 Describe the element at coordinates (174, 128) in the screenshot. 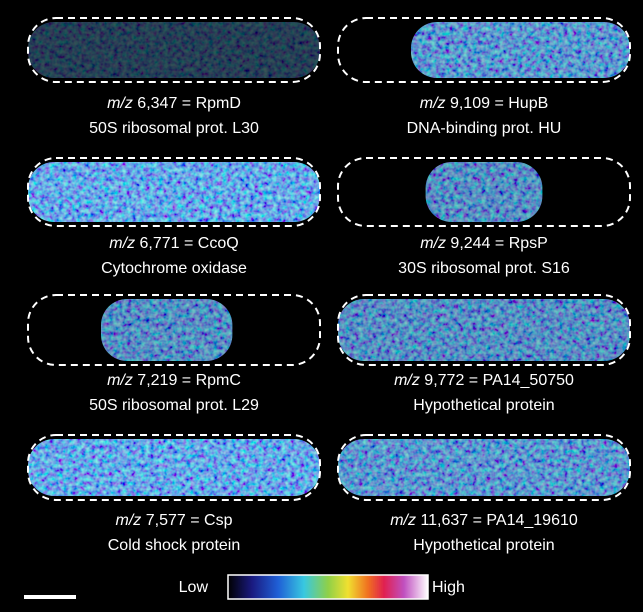

I see `protein-description: 50S ribosomal prot. L30` at that location.